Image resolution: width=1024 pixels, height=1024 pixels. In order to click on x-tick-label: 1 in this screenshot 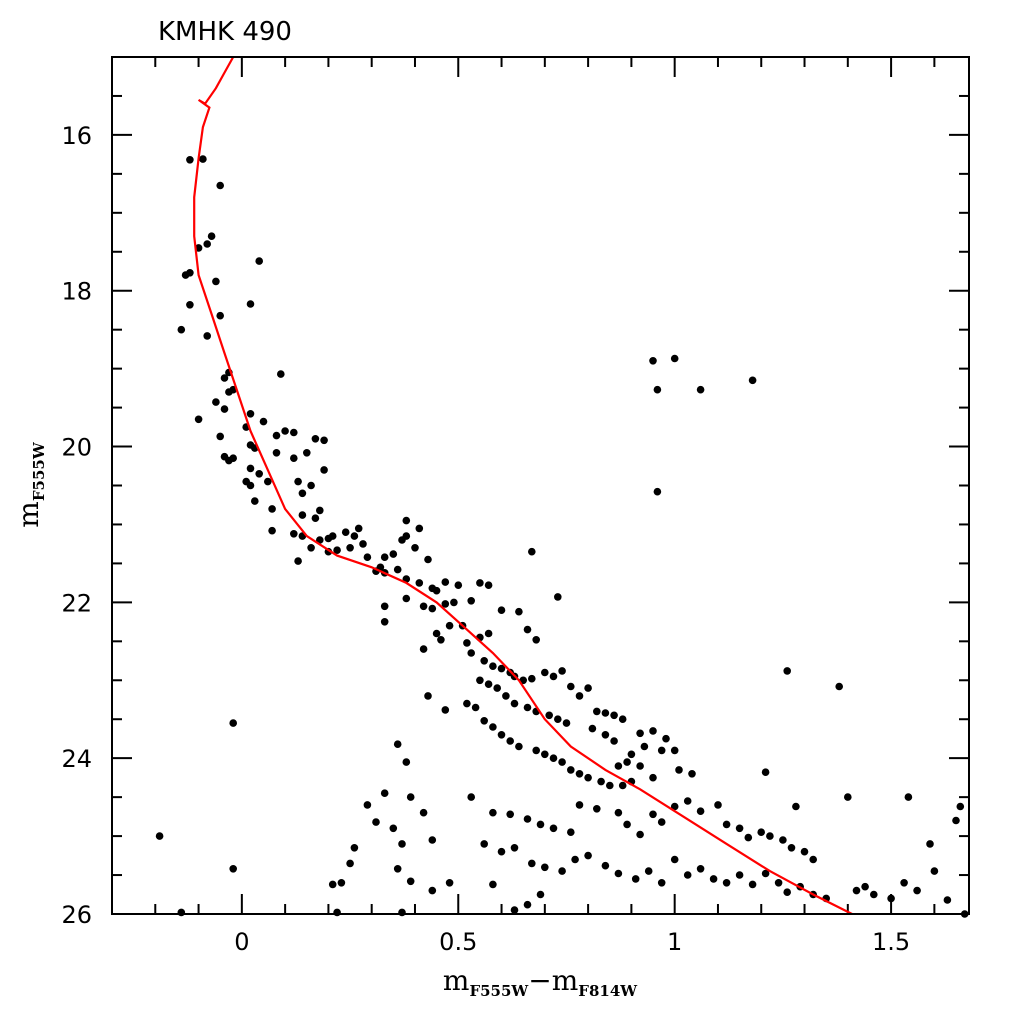, I will do `click(674, 942)`.